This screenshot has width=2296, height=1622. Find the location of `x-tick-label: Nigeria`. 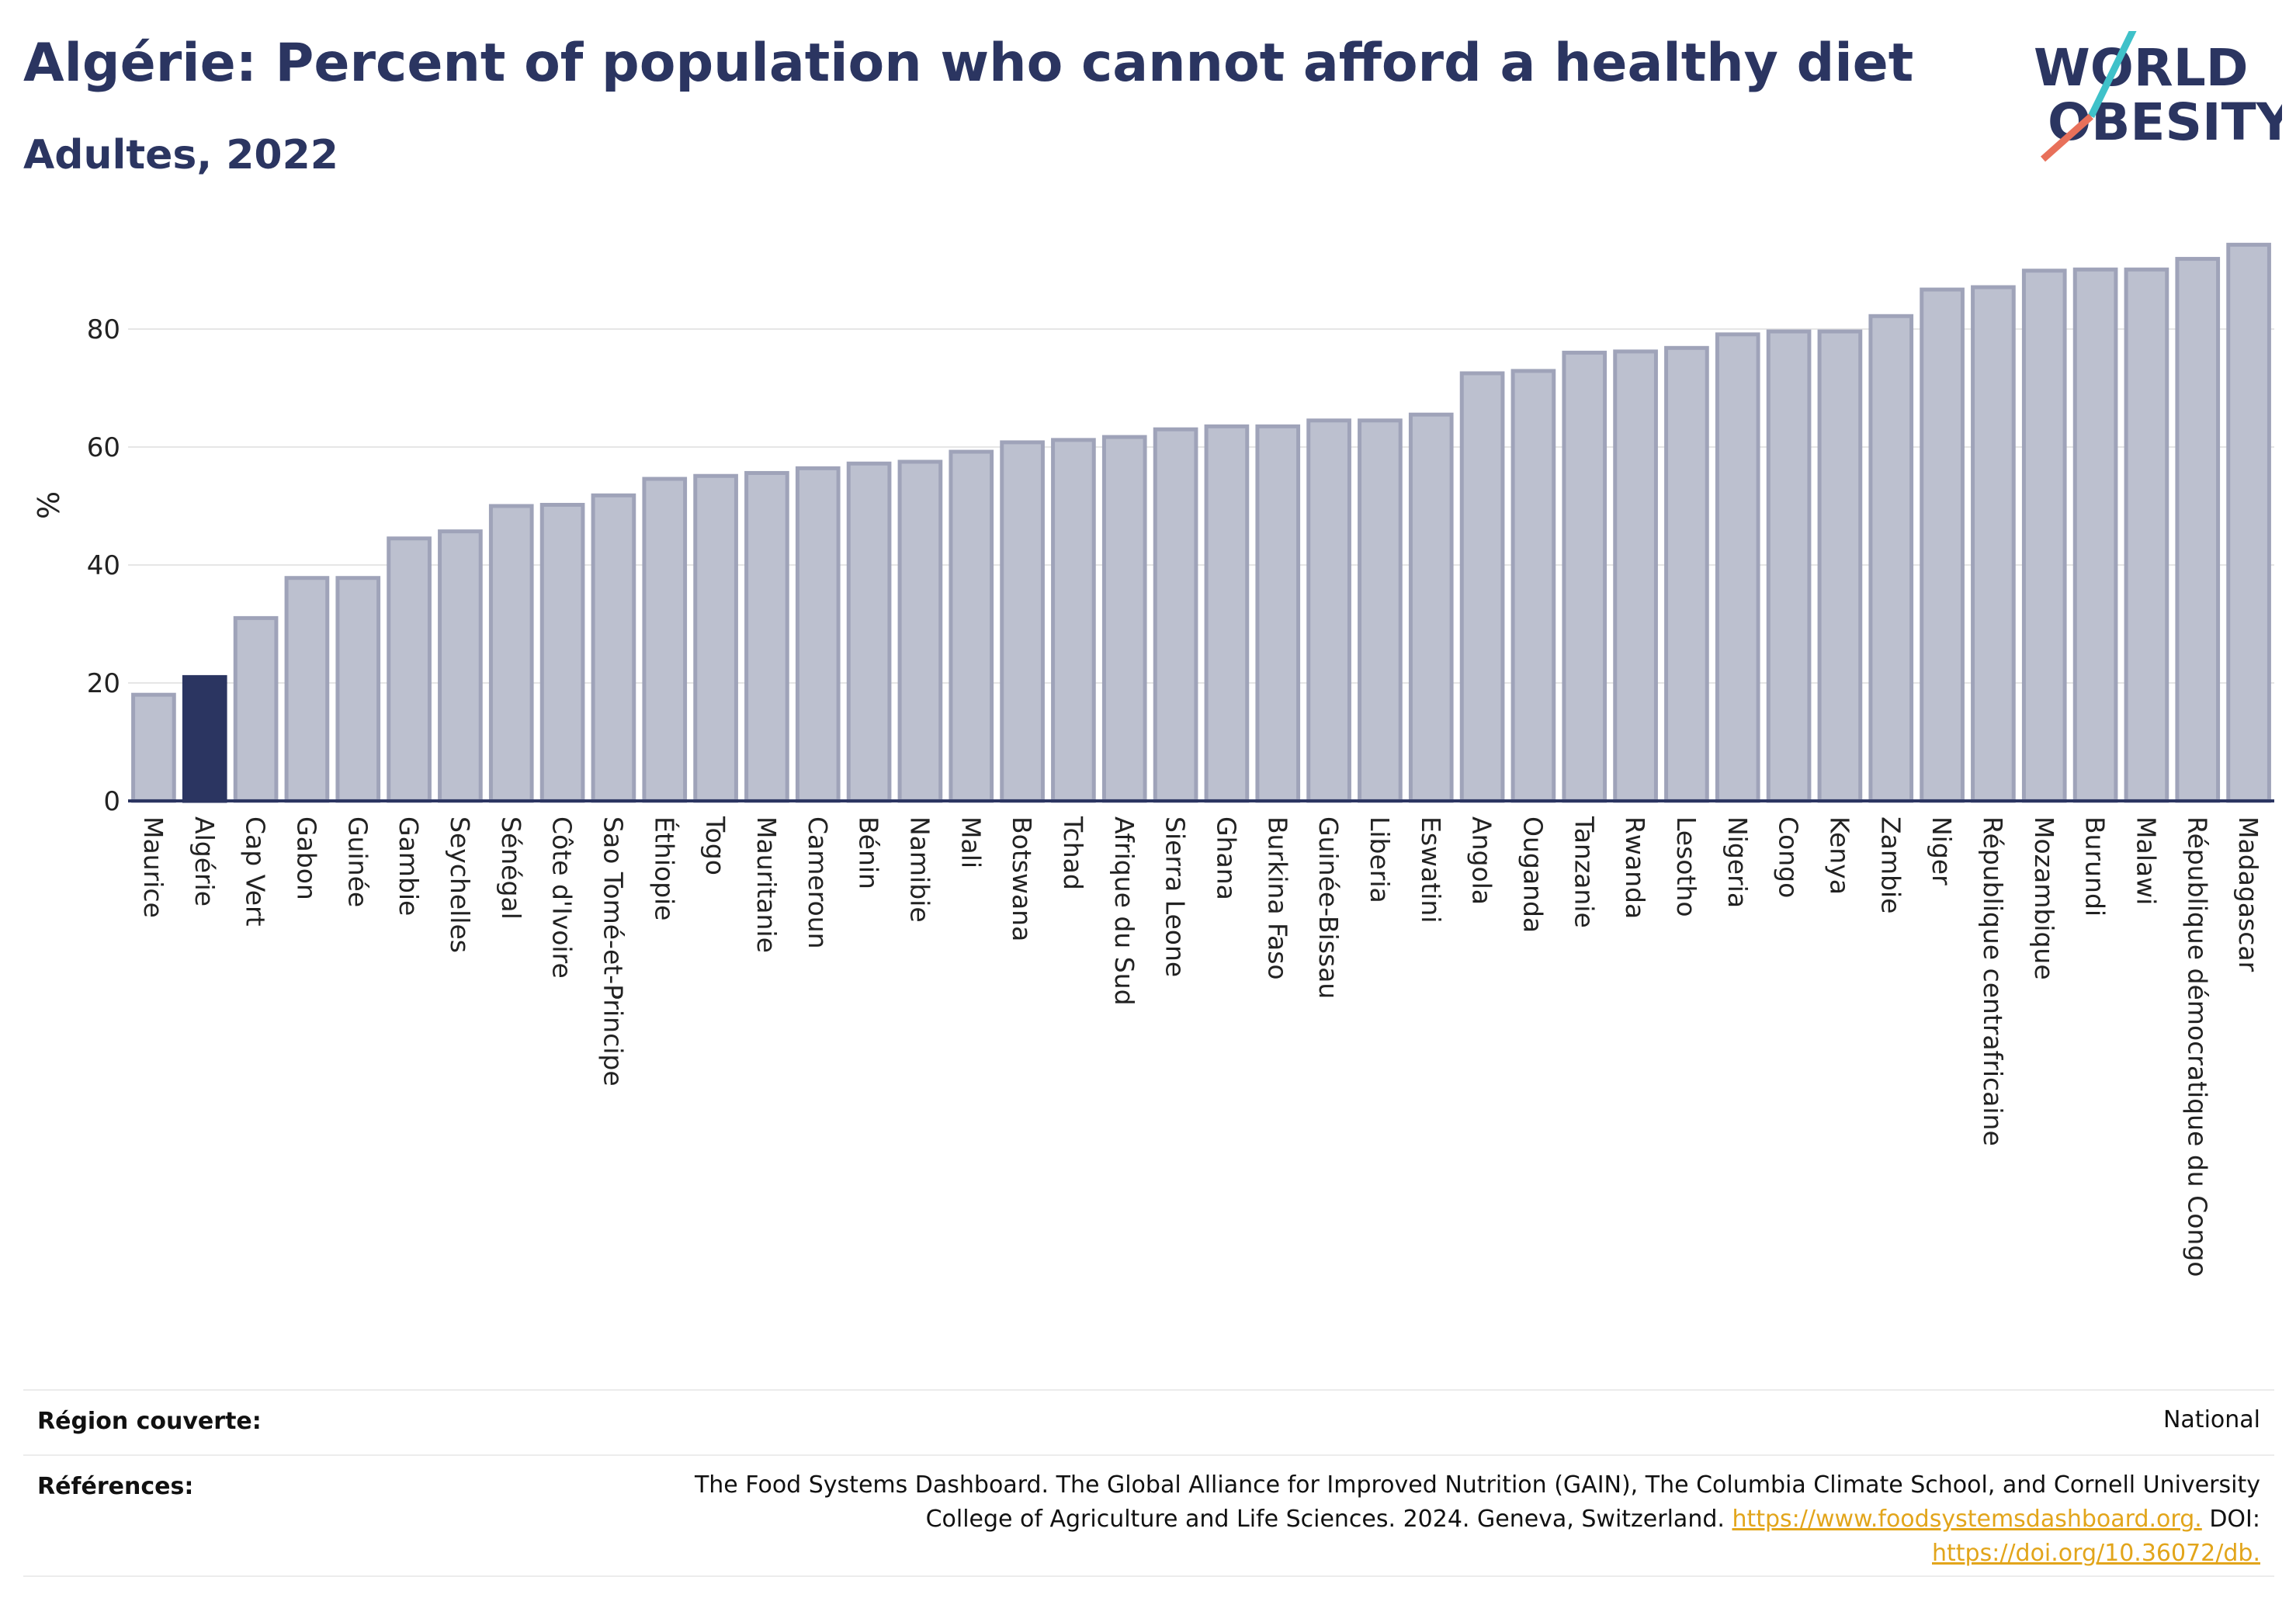

x-tick-label: Nigeria is located at coordinates (1737, 862).